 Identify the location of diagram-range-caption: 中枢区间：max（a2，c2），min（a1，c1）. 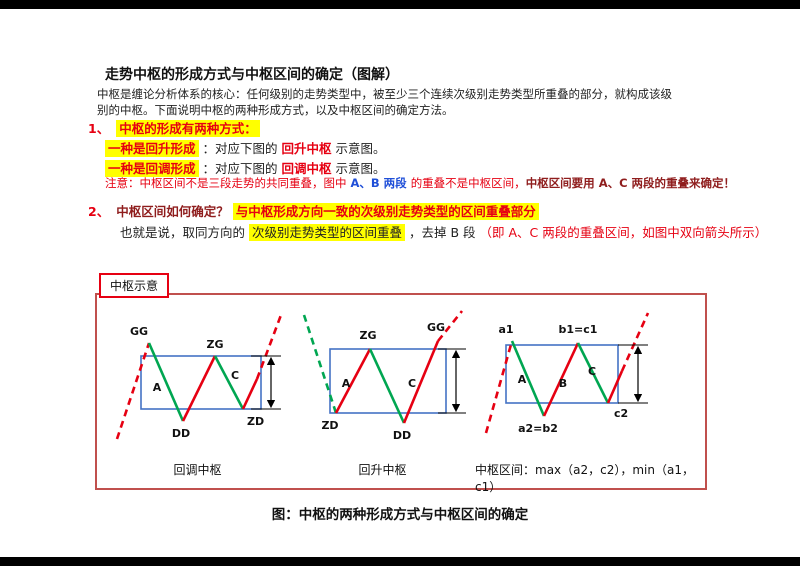
(584, 478).